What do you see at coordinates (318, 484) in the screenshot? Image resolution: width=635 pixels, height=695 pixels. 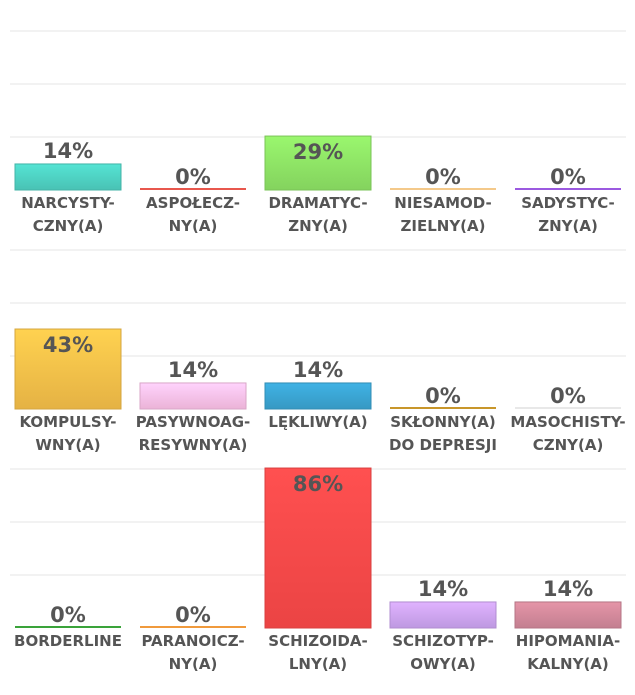 I see `bar-value-label: 86%` at bounding box center [318, 484].